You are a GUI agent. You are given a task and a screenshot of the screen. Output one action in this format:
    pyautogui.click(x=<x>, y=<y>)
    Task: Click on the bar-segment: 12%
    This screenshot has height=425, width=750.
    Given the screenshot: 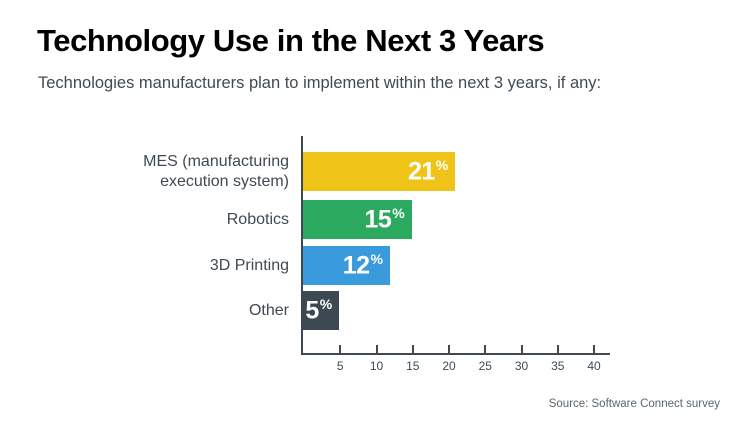 What is the action you would take?
    pyautogui.click(x=346, y=265)
    